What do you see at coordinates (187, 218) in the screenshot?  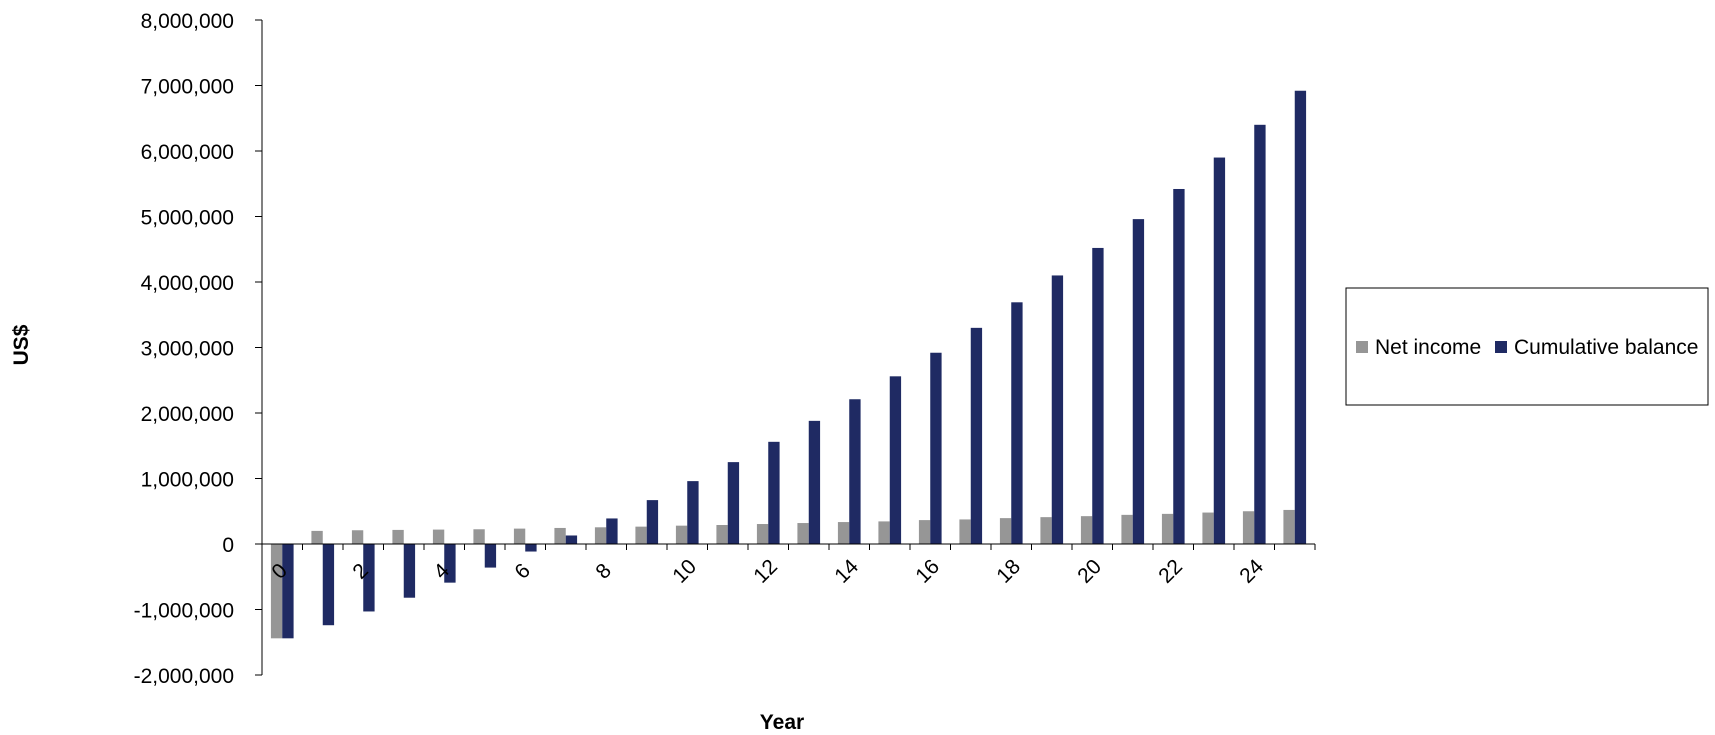 I see `y-tick-label: 5,000,000` at bounding box center [187, 218].